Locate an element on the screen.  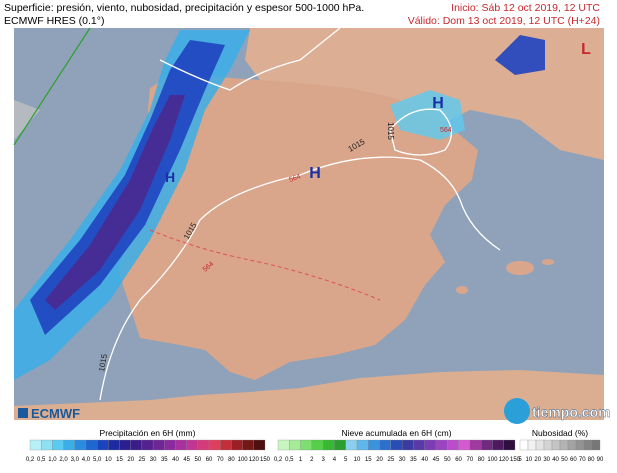
legend-label: 3 is located at coordinates (323, 460).